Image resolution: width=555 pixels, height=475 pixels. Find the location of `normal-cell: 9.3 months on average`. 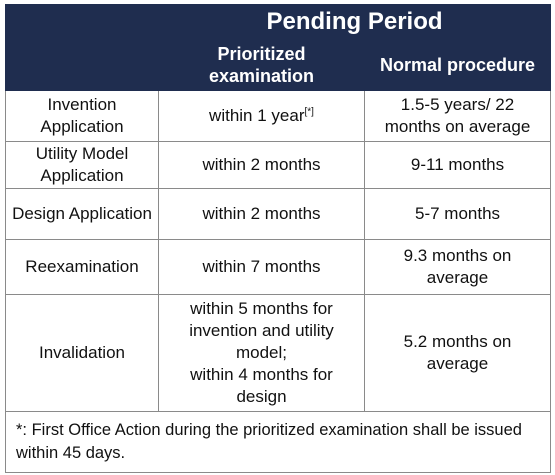

normal-cell: 9.3 months on average is located at coordinates (457, 267).